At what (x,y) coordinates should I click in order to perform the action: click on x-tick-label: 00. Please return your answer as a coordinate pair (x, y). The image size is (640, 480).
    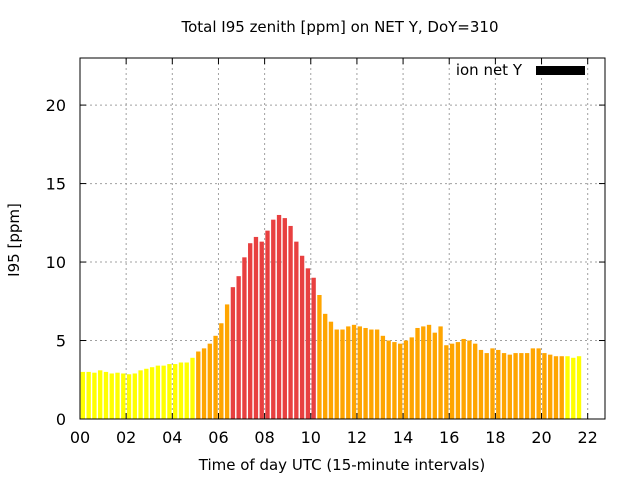
    Looking at the image, I should click on (80, 437).